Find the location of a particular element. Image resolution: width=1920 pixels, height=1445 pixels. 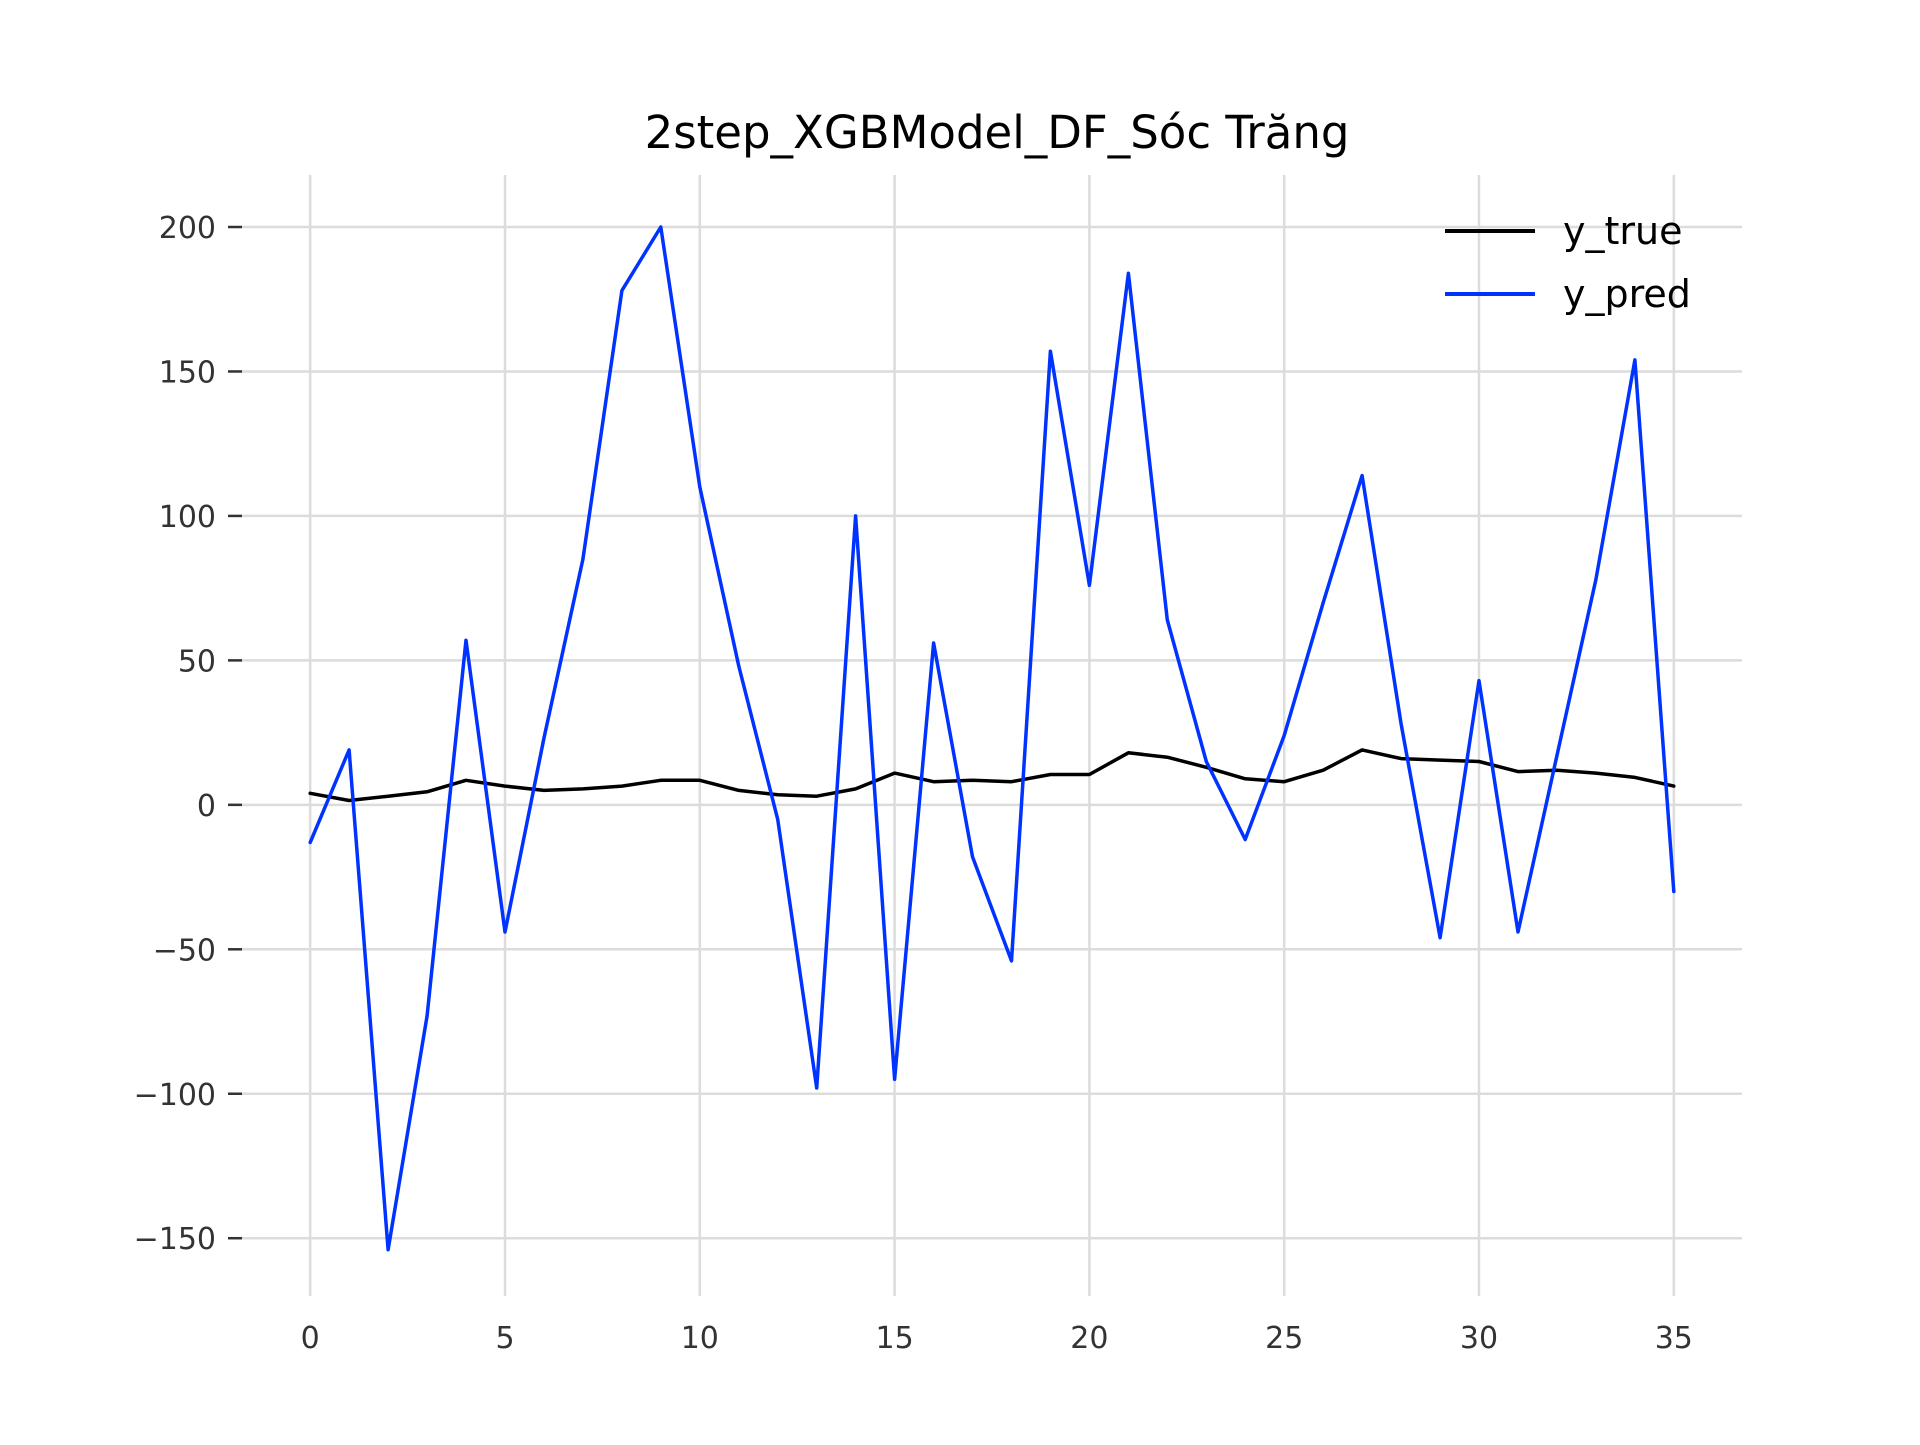

x-tick-label: 0 is located at coordinates (310, 1338).